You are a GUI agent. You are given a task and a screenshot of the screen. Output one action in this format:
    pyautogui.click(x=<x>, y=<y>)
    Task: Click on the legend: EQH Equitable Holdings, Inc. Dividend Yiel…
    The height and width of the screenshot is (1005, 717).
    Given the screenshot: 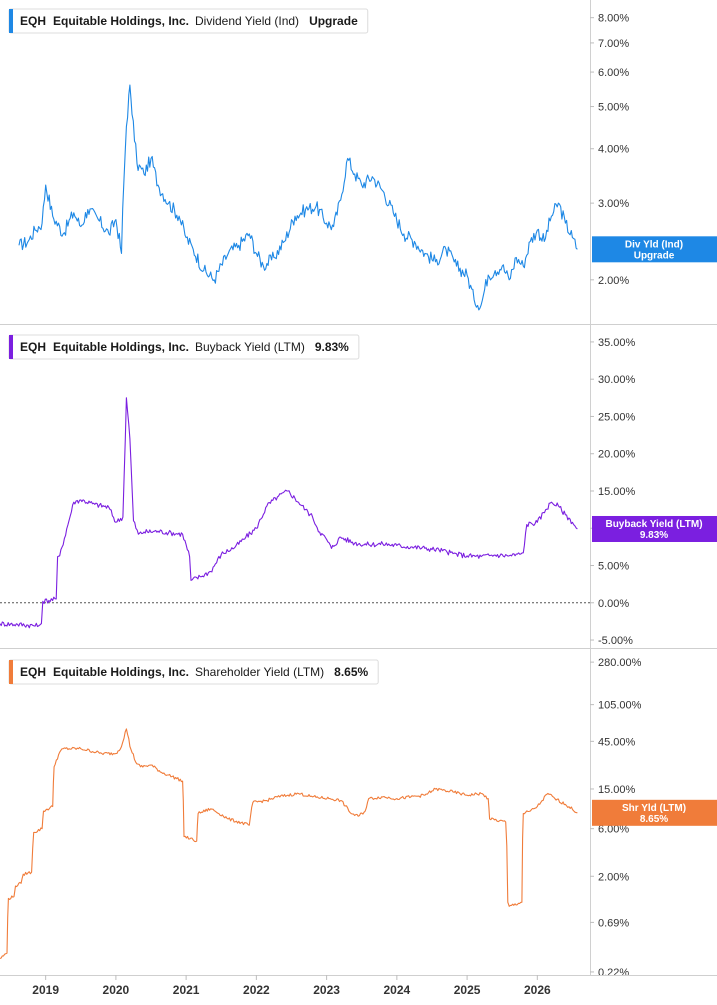 What is the action you would take?
    pyautogui.click(x=188, y=21)
    